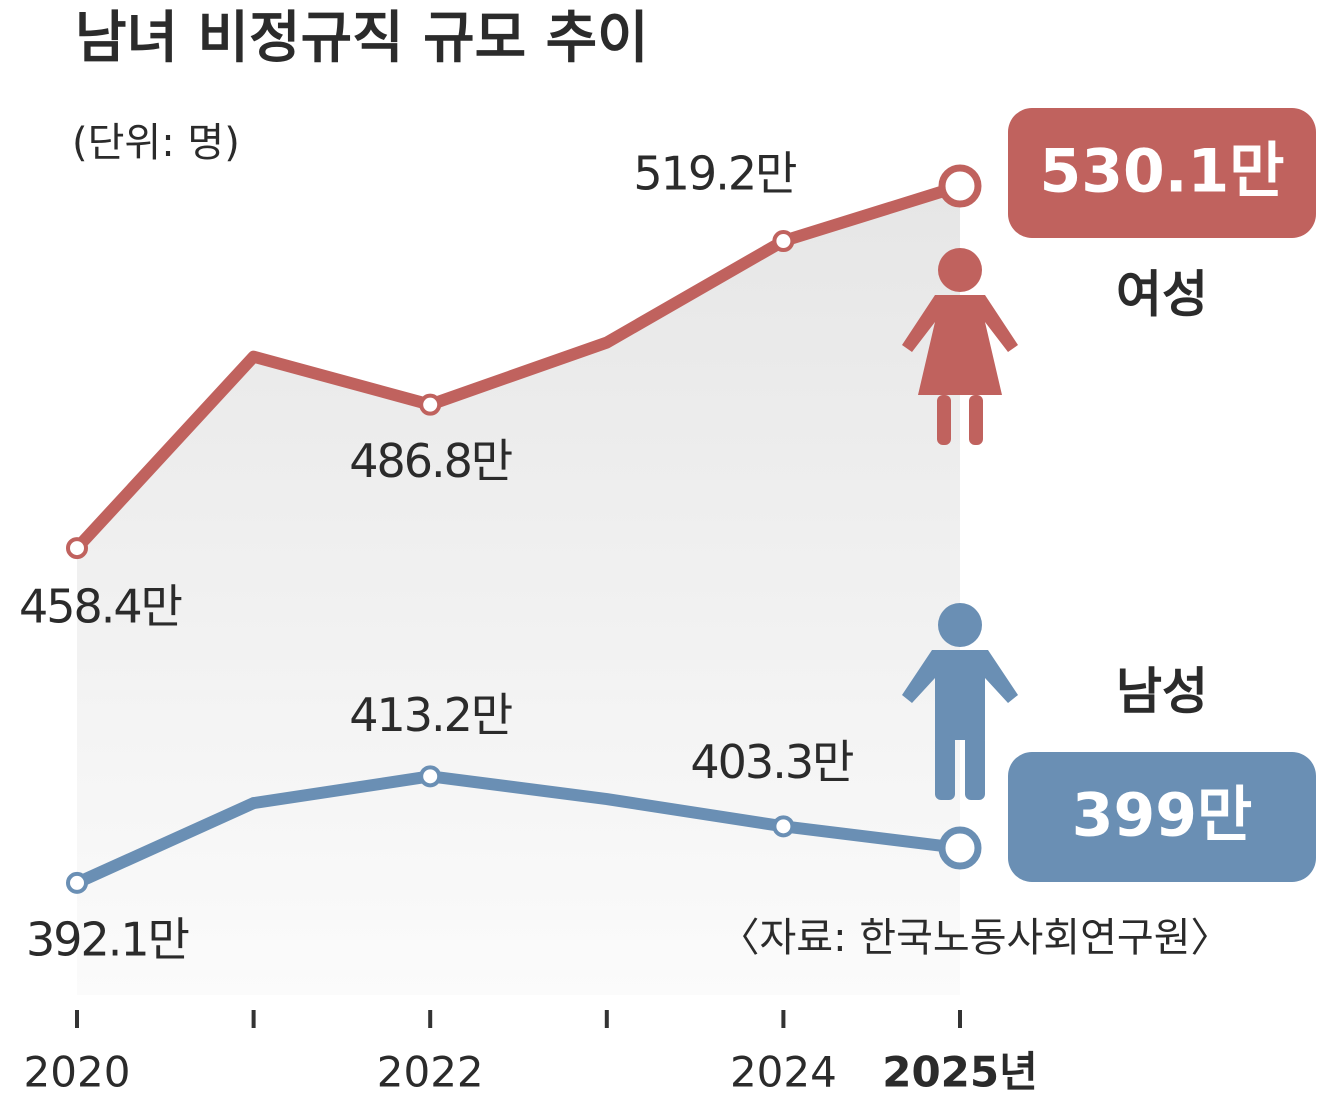  Describe the element at coordinates (960, 346) in the screenshot. I see `woman-icon` at that location.